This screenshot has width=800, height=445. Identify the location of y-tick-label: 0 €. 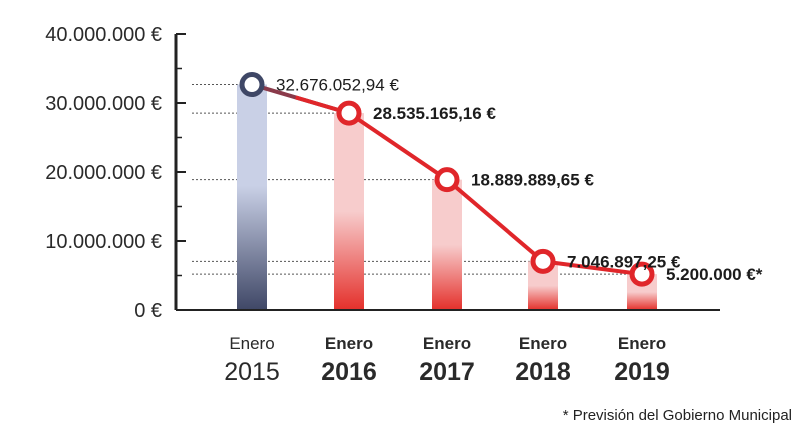
(148, 311).